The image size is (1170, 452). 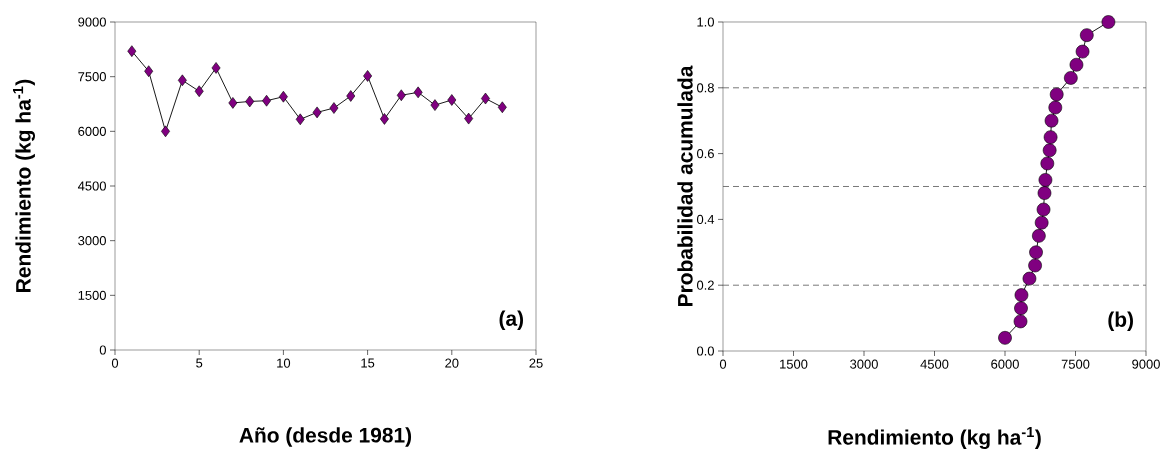 What do you see at coordinates (102, 350) in the screenshot?
I see `y-tick-label: 0` at bounding box center [102, 350].